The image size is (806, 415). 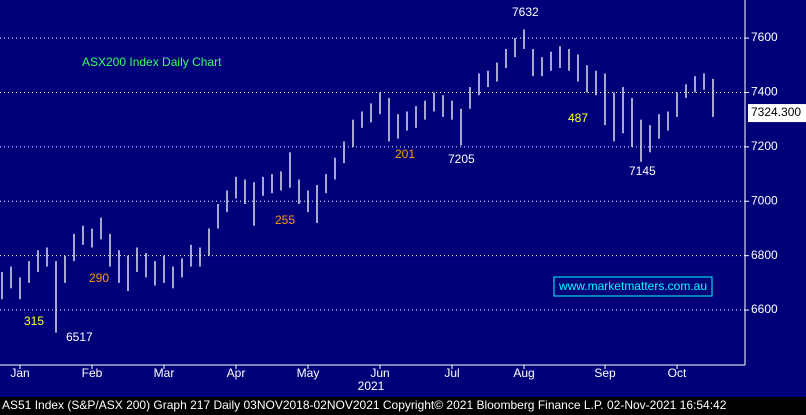 I want to click on x-tick-label: Jul, so click(x=451, y=373).